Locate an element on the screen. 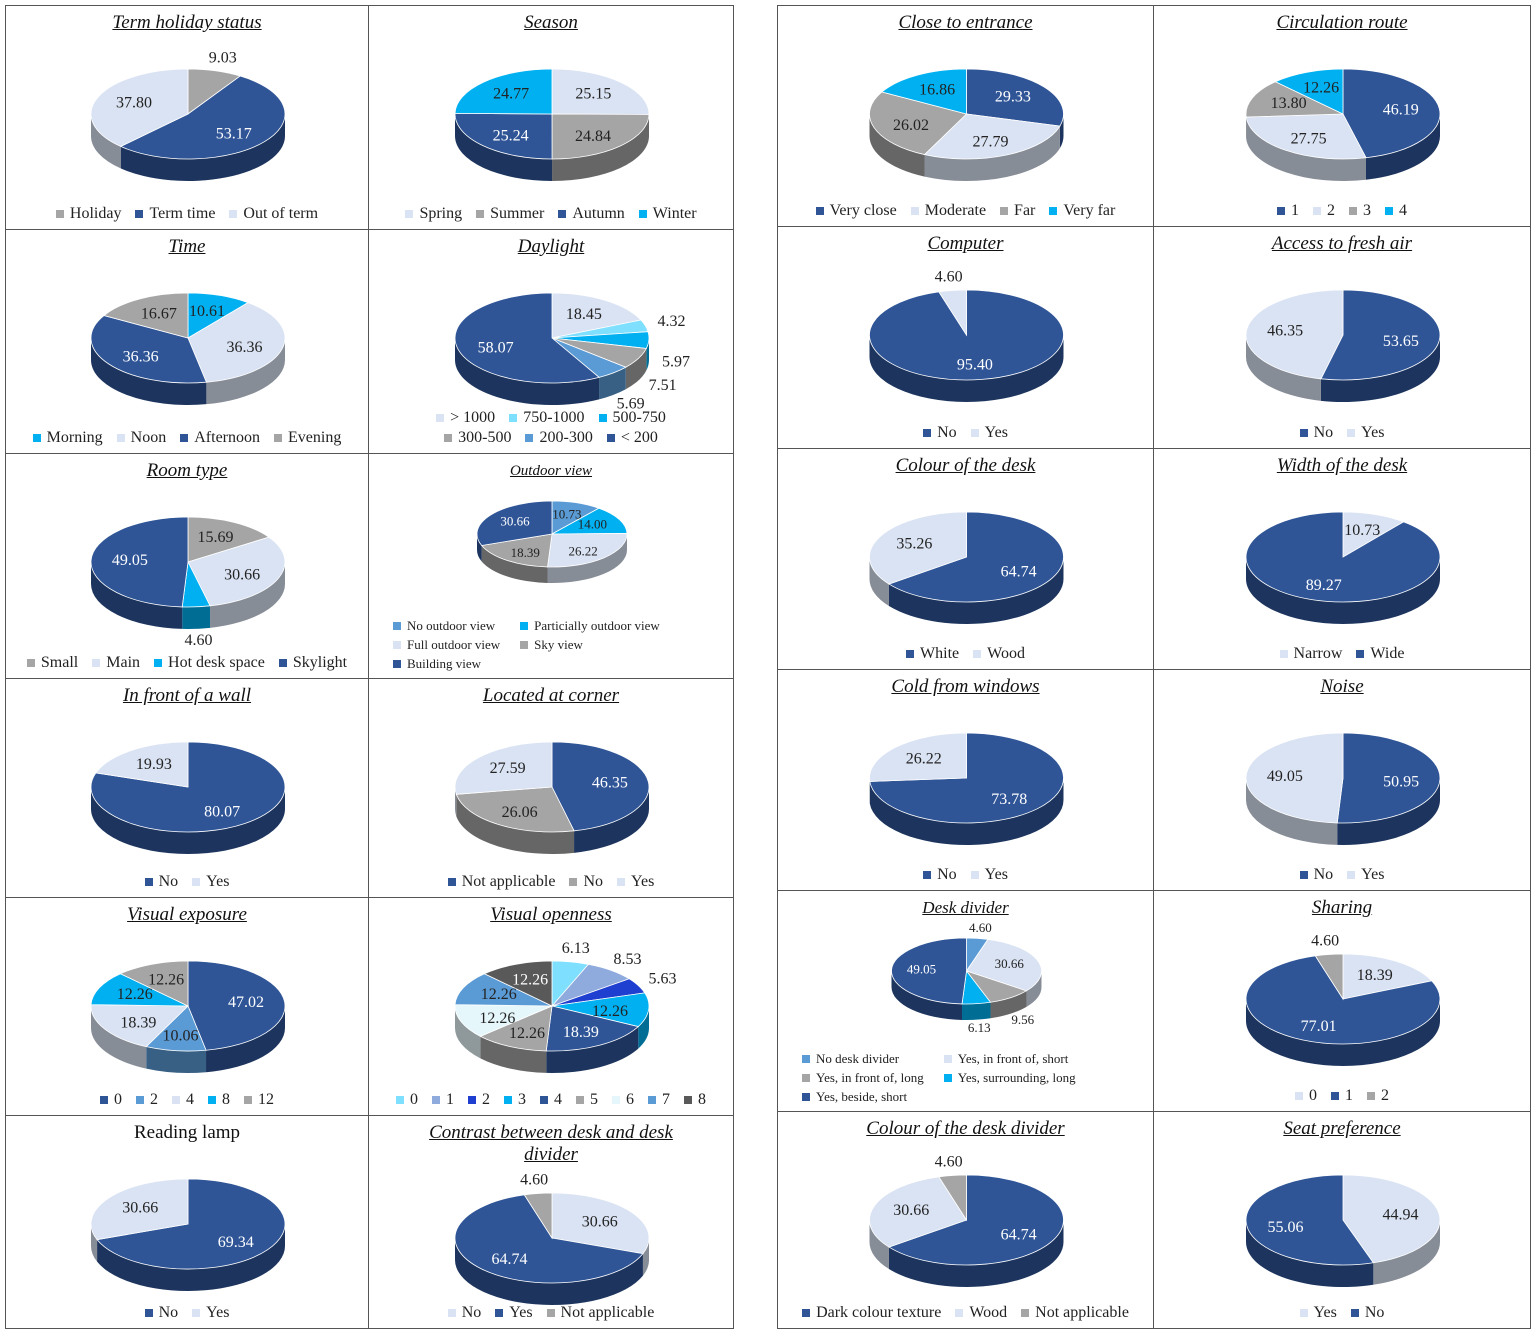 Image resolution: width=1535 pixels, height=1333 pixels. data-label: 7.51 is located at coordinates (663, 385).